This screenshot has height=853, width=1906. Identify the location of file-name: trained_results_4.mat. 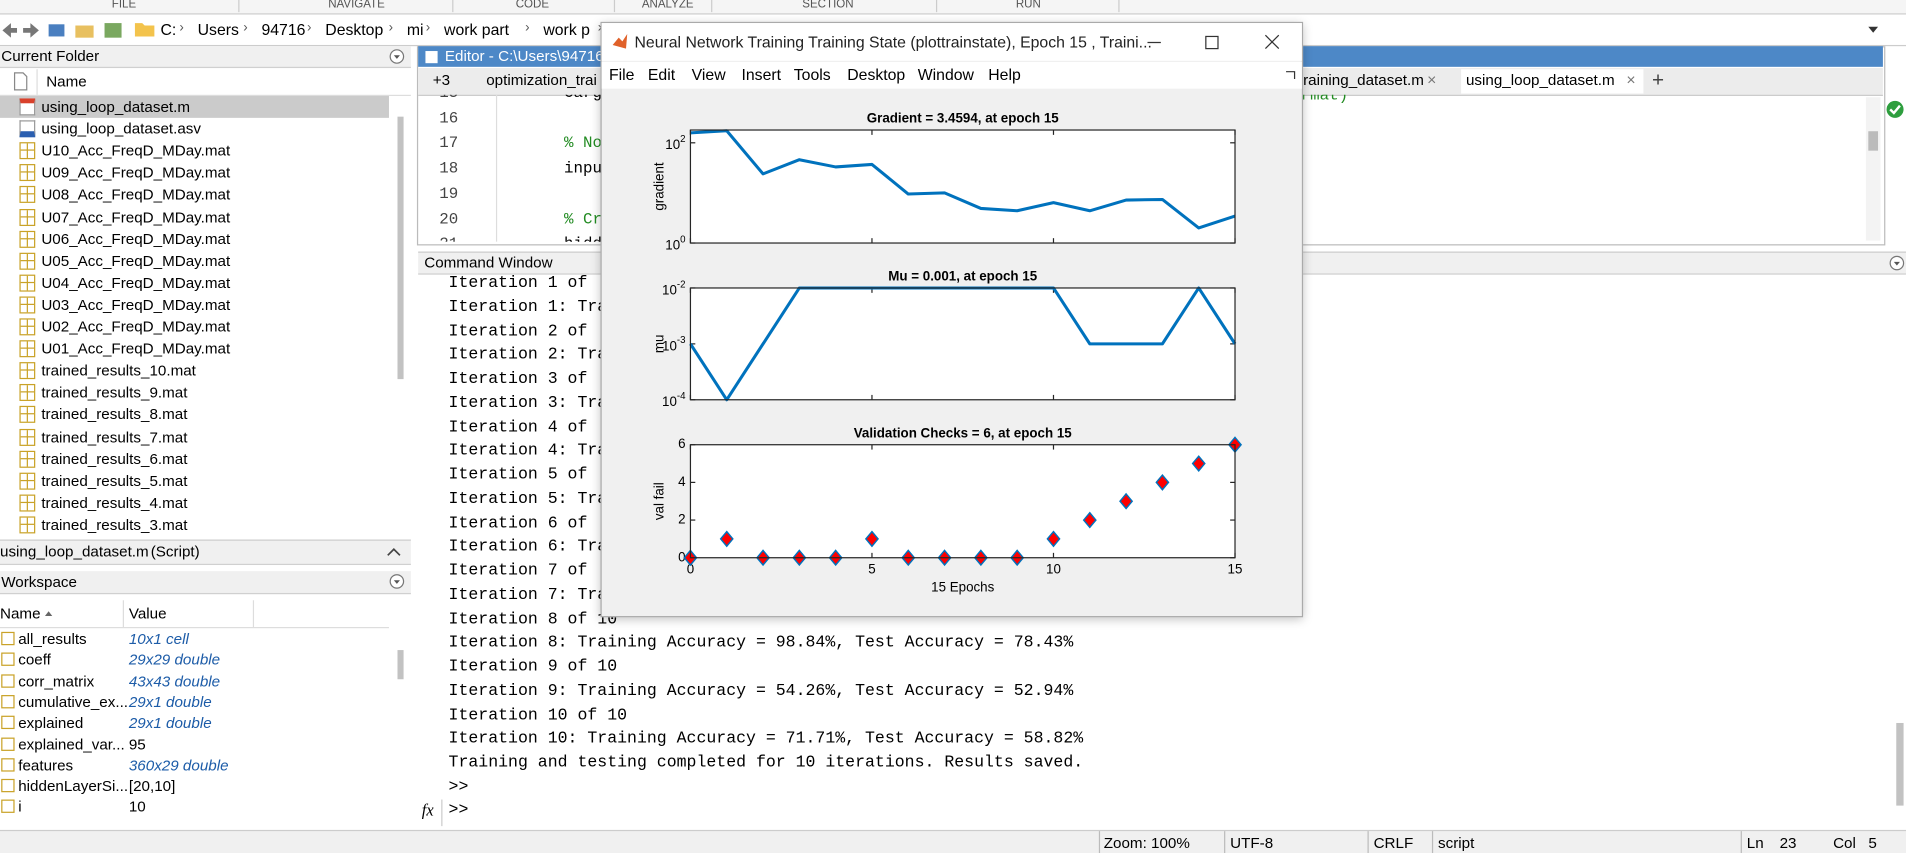
(114, 503).